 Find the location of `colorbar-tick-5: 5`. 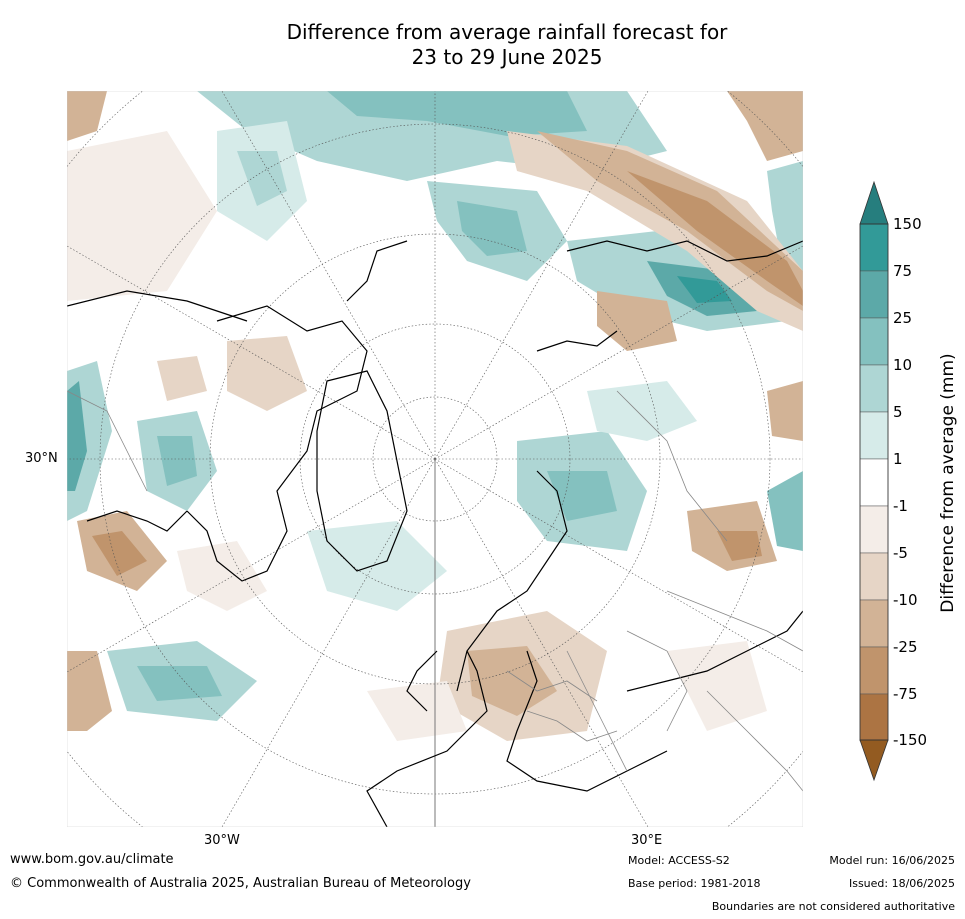

colorbar-tick-5: 5 is located at coordinates (898, 412).